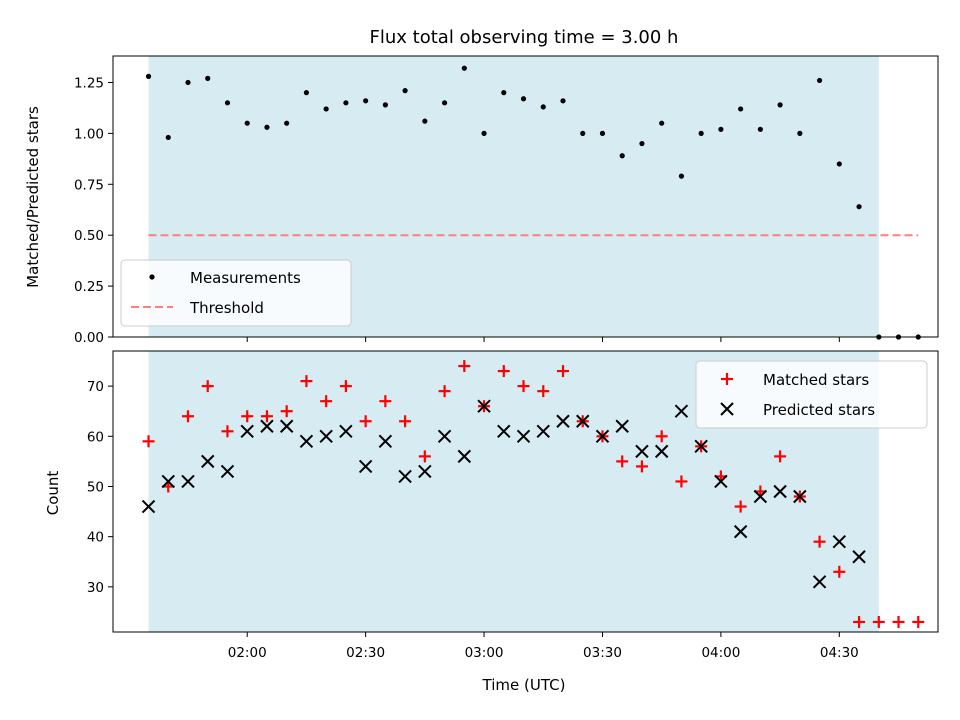 The image size is (960, 720). I want to click on chart-title: Flux total observing time = 3.00 h, so click(524, 37).